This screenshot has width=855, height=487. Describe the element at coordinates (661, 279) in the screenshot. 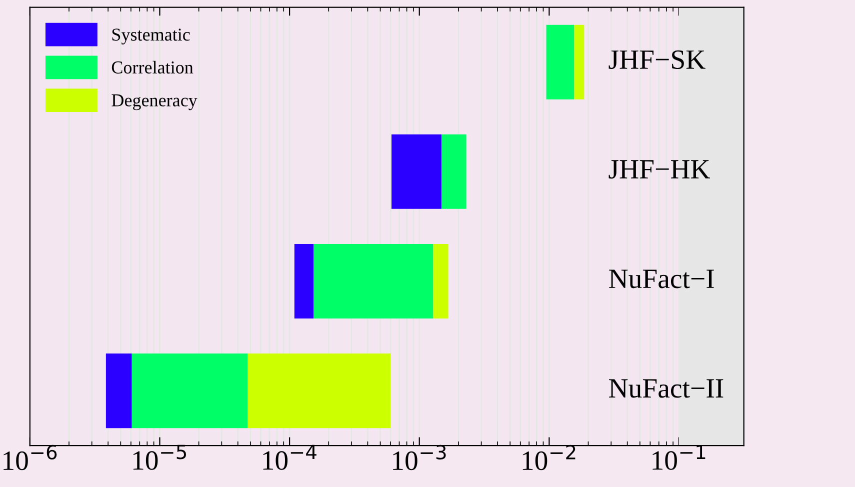

I see `y-tick-label: NuFact−I` at that location.